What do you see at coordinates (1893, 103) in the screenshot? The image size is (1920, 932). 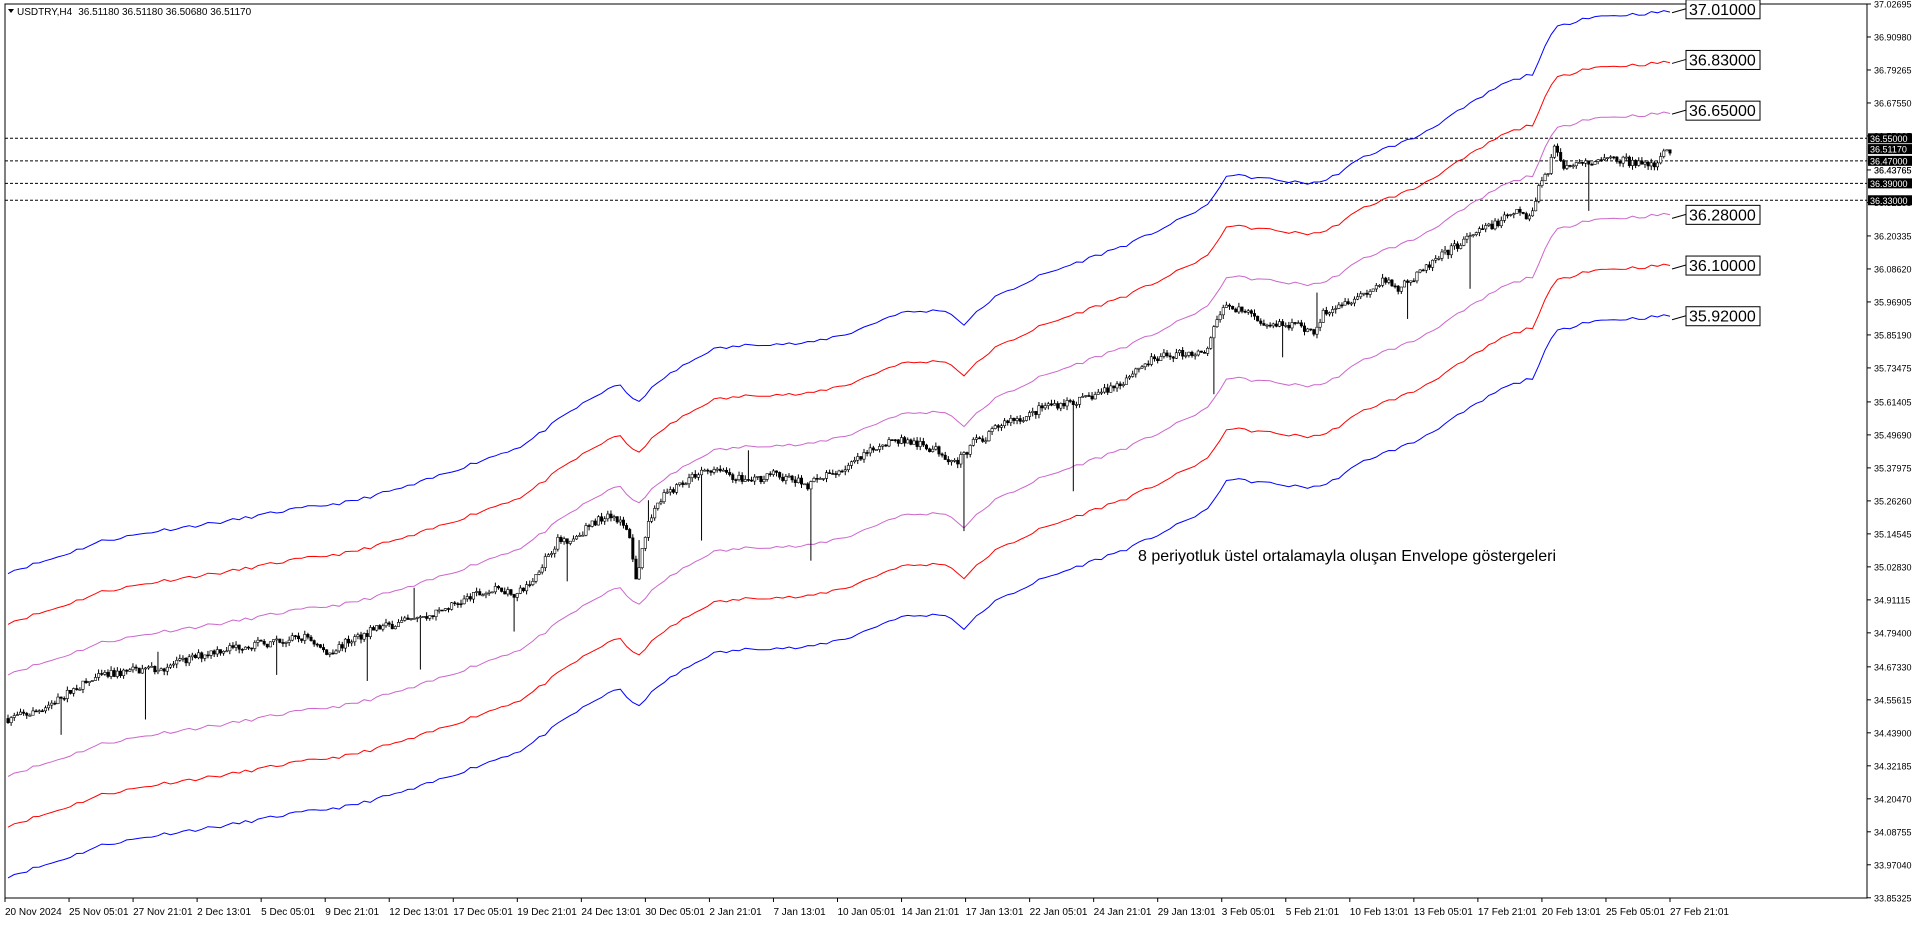 I see `y-tick-label: 36.67550` at bounding box center [1893, 103].